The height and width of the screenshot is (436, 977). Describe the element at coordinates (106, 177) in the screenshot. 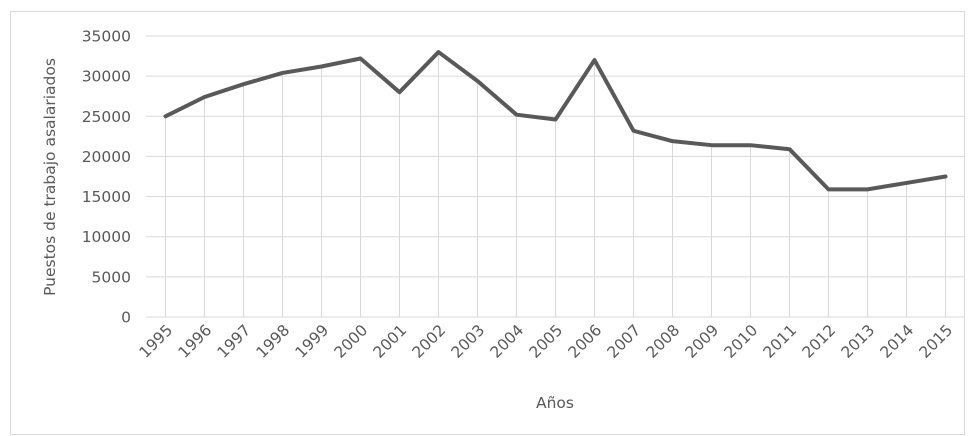

I see `y-axis-ticks: 0 5000 10000 15000 20000 25000 30000 35000` at that location.